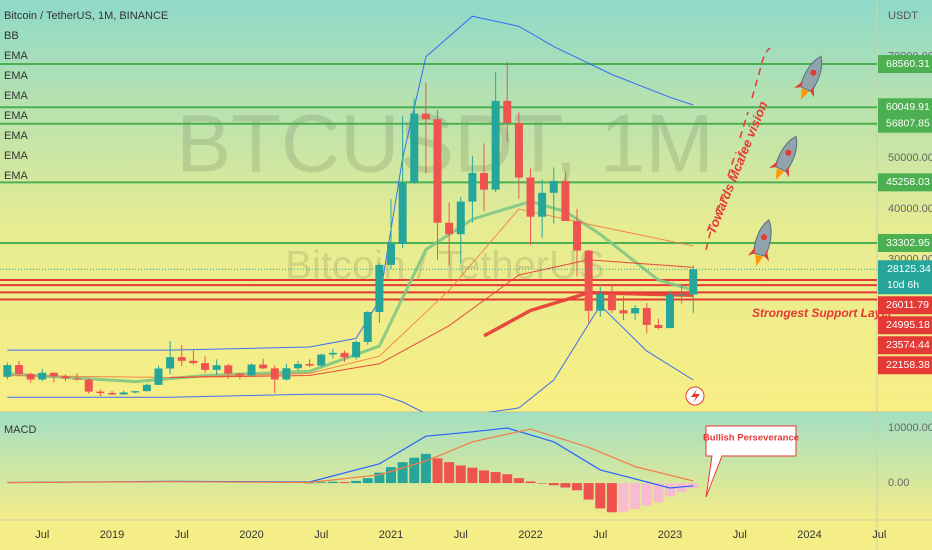 The image size is (932, 550). What do you see at coordinates (112, 535) in the screenshot?
I see `x-tick-label: 2019` at bounding box center [112, 535].